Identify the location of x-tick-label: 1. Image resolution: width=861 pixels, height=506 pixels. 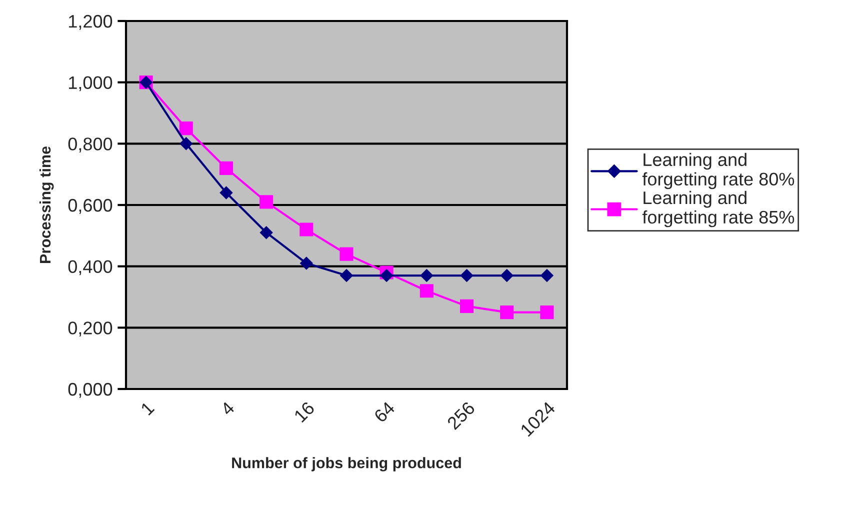
(147, 408).